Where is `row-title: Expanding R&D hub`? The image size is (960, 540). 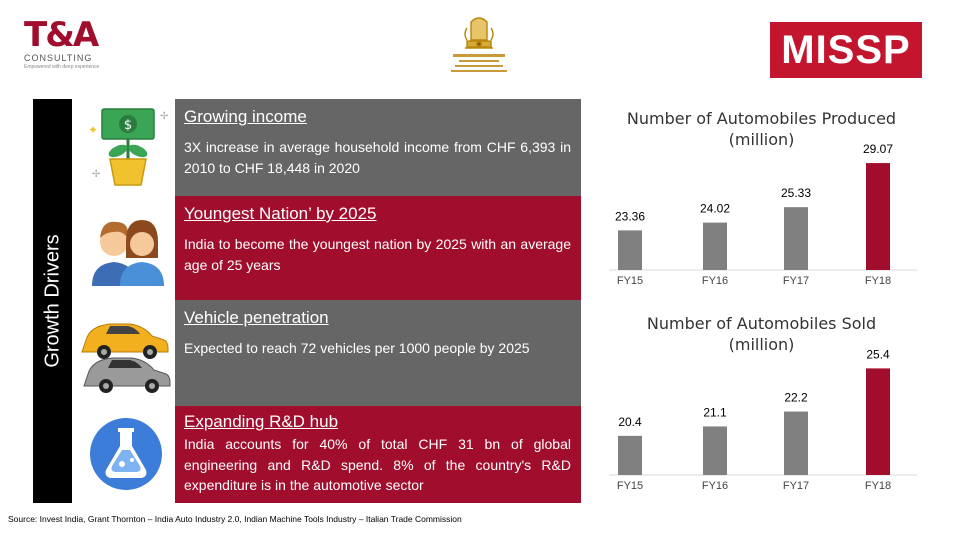
row-title: Expanding R&D hub is located at coordinates (261, 421).